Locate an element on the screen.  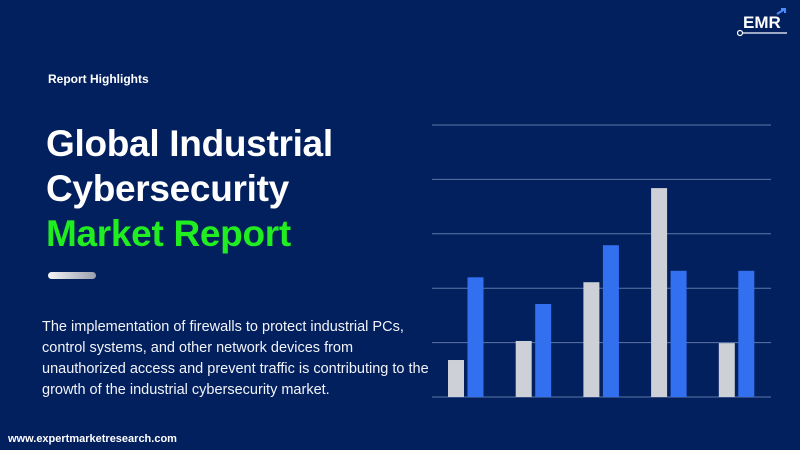
title-line-2: Cybersecurity is located at coordinates (167, 188).